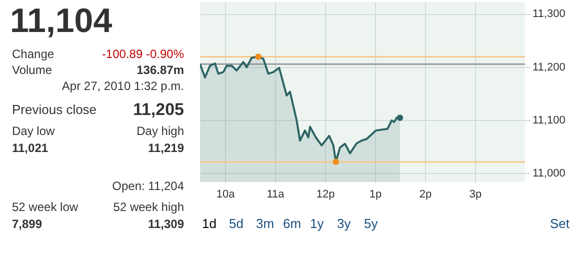  I want to click on text: 7,899, so click(27, 224).